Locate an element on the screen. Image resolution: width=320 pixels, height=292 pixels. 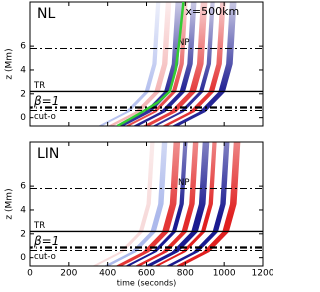
track-line is located at coordinates (150, 64).